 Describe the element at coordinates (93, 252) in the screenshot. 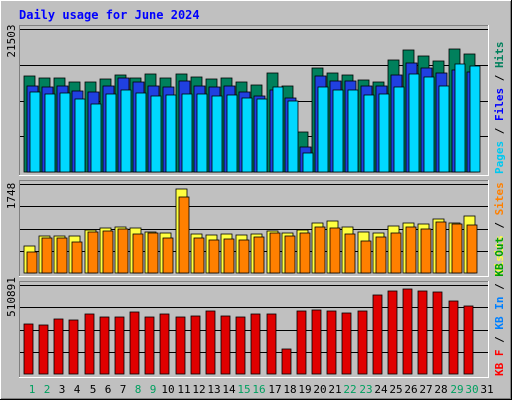

I see `bar: Sites 5: 810` at that location.